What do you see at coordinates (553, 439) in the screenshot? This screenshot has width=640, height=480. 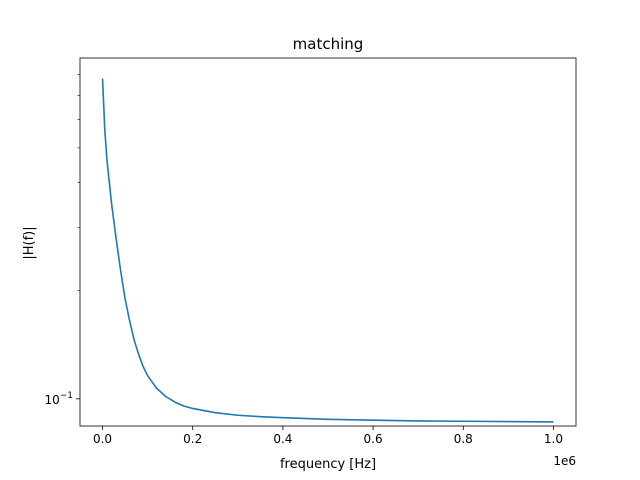 I see `x-tick-label: 1.0` at bounding box center [553, 439].